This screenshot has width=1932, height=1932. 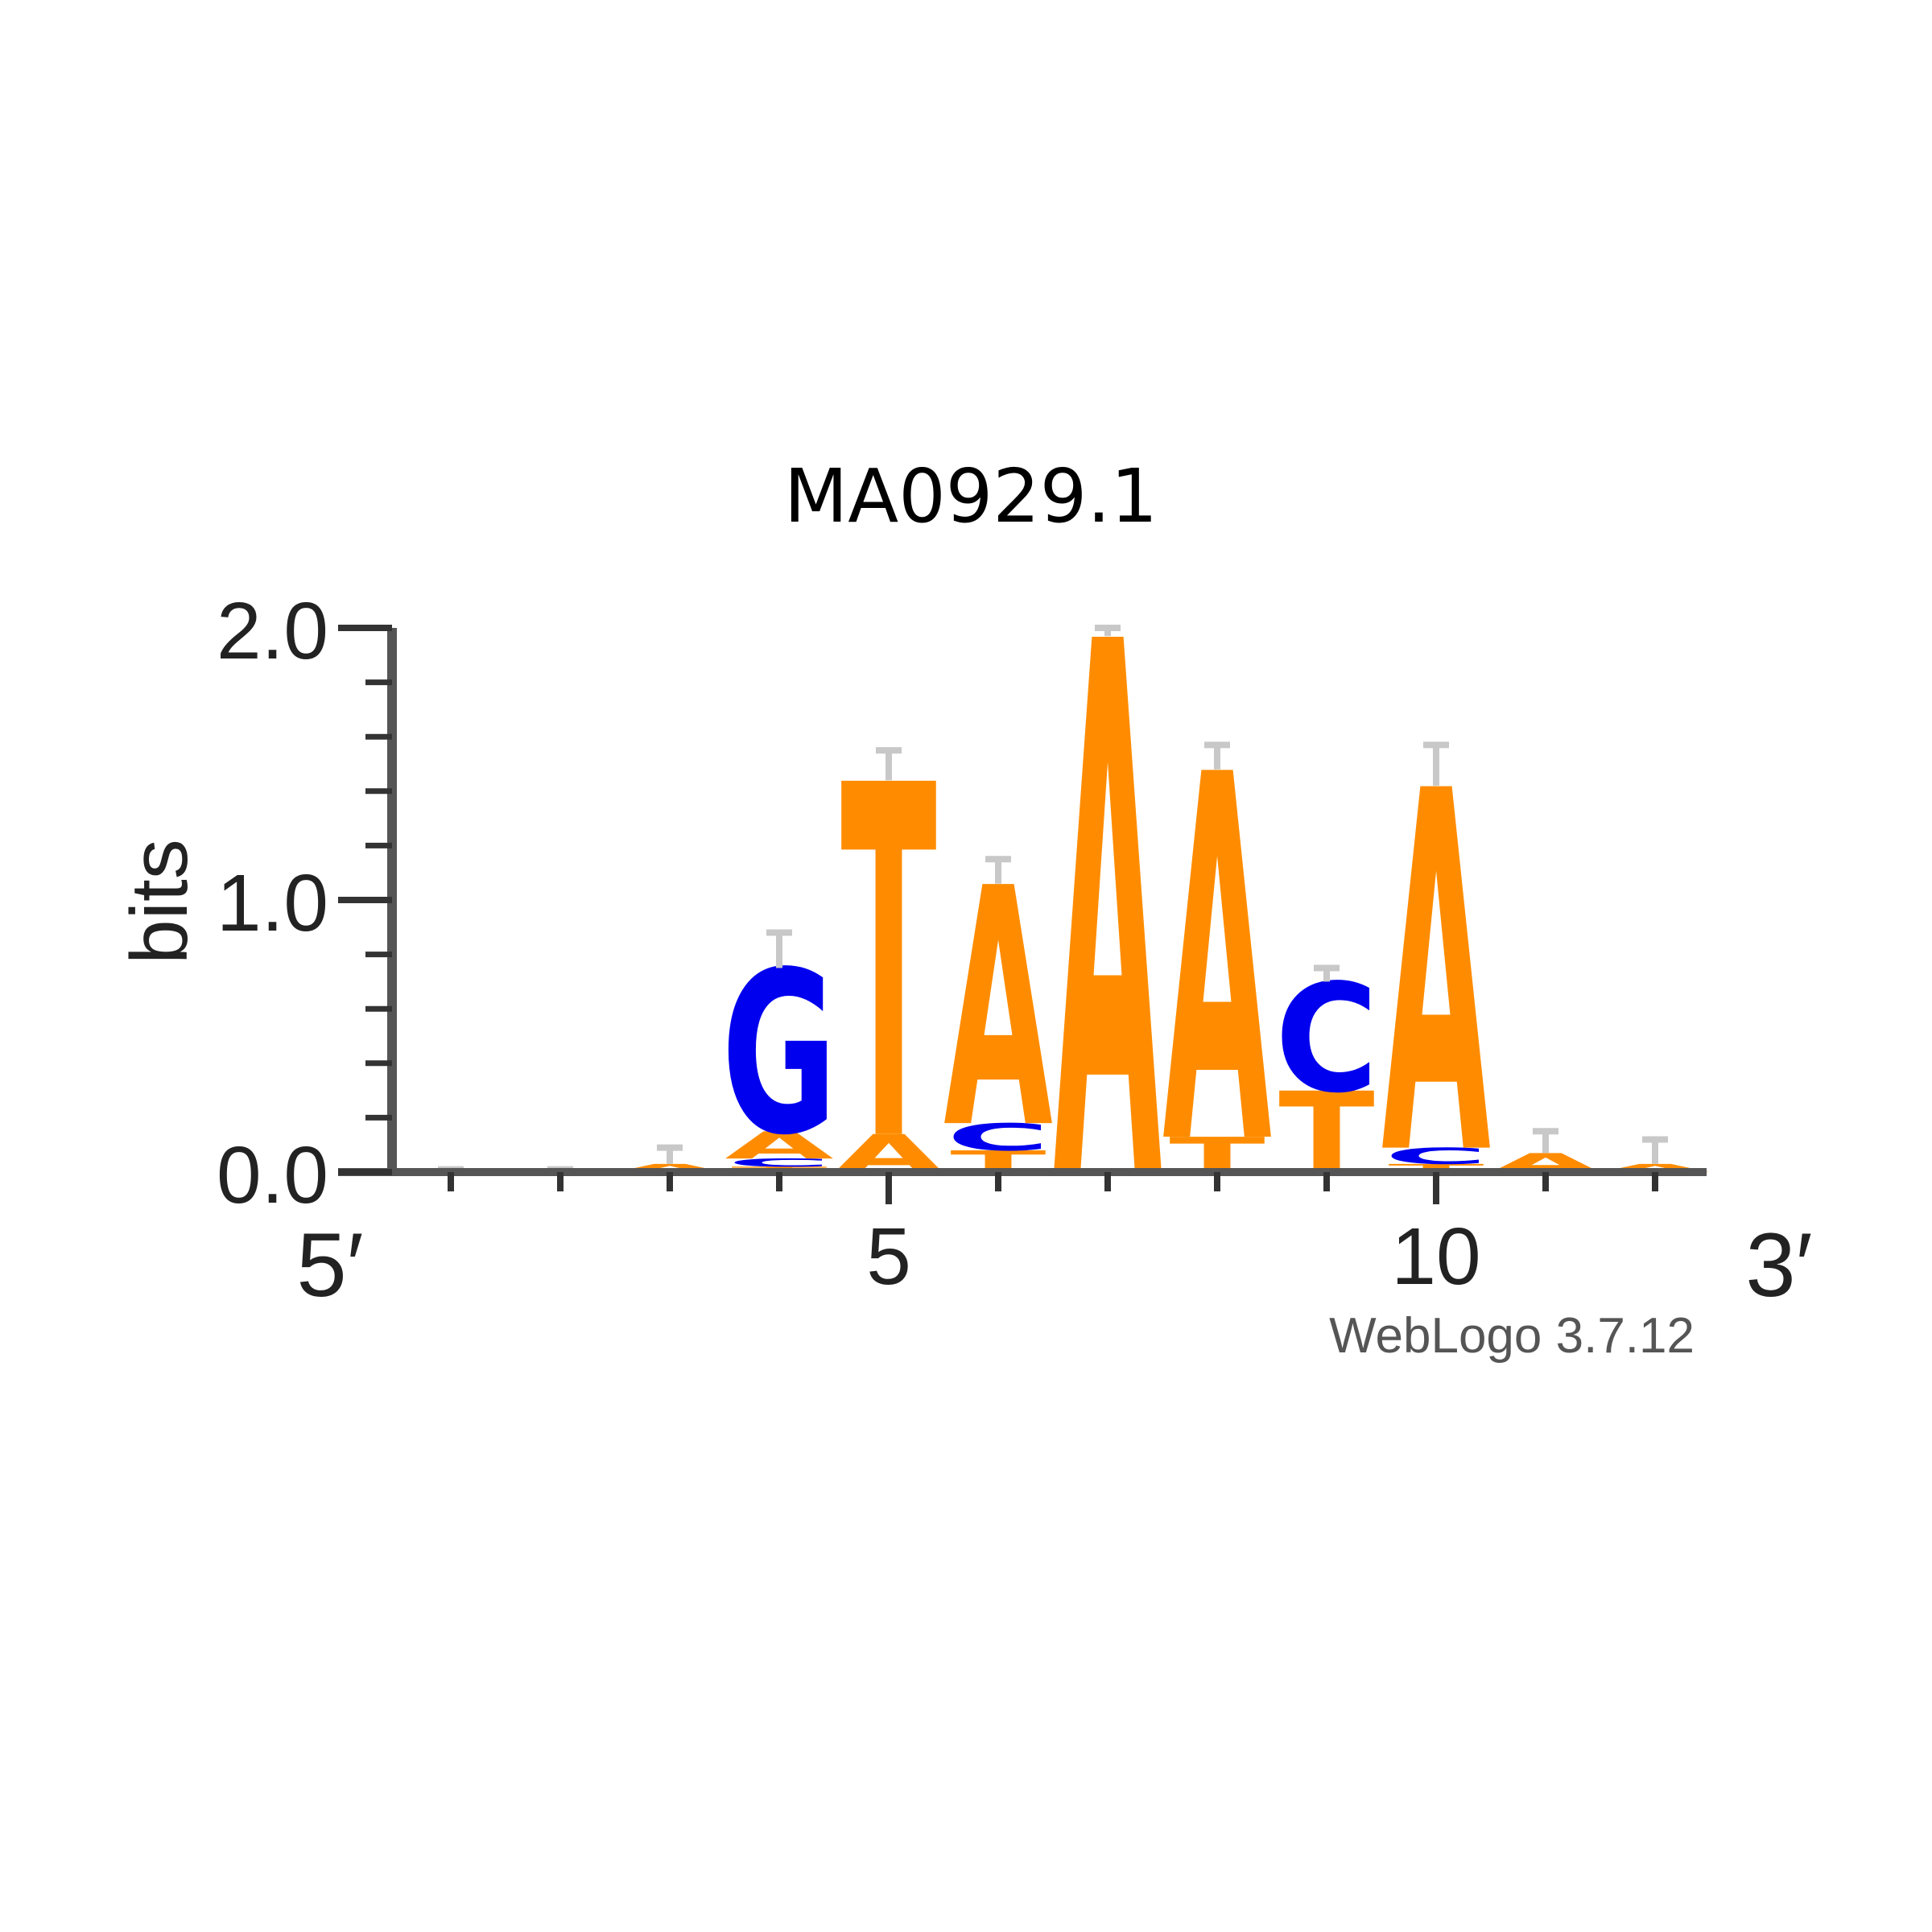 What do you see at coordinates (159, 901) in the screenshot?
I see `y-axis-label: bits` at bounding box center [159, 901].